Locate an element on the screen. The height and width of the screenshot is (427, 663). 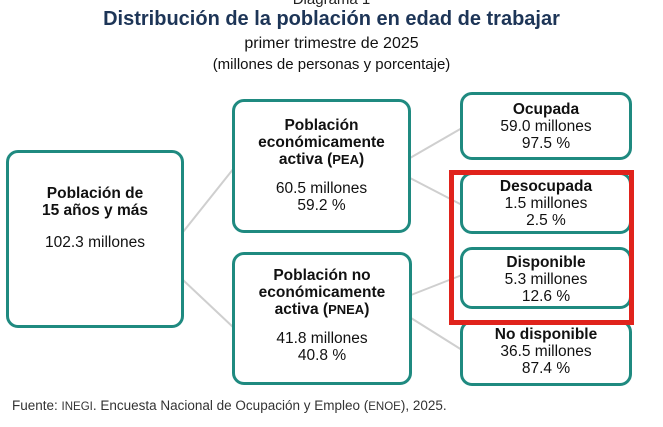
connector-pnea-nodisponible is located at coordinates (436, 334).